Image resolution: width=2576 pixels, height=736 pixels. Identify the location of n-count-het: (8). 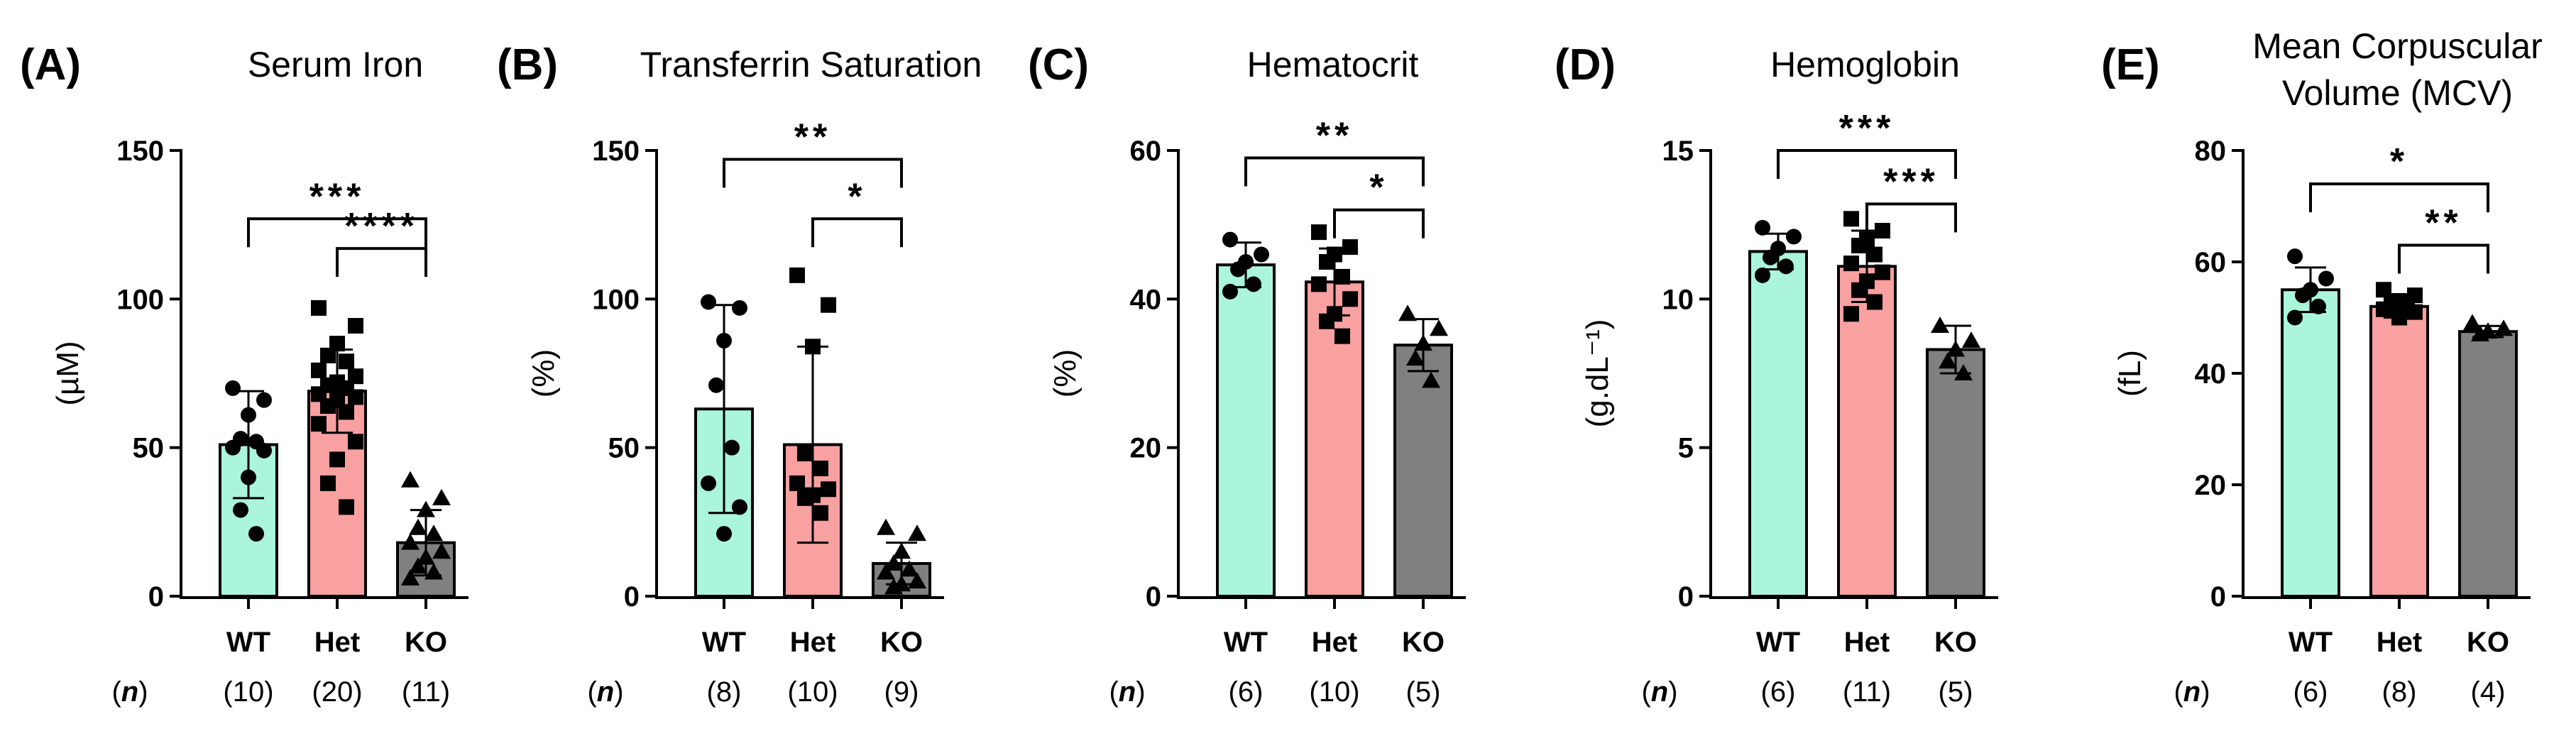
(2399, 692).